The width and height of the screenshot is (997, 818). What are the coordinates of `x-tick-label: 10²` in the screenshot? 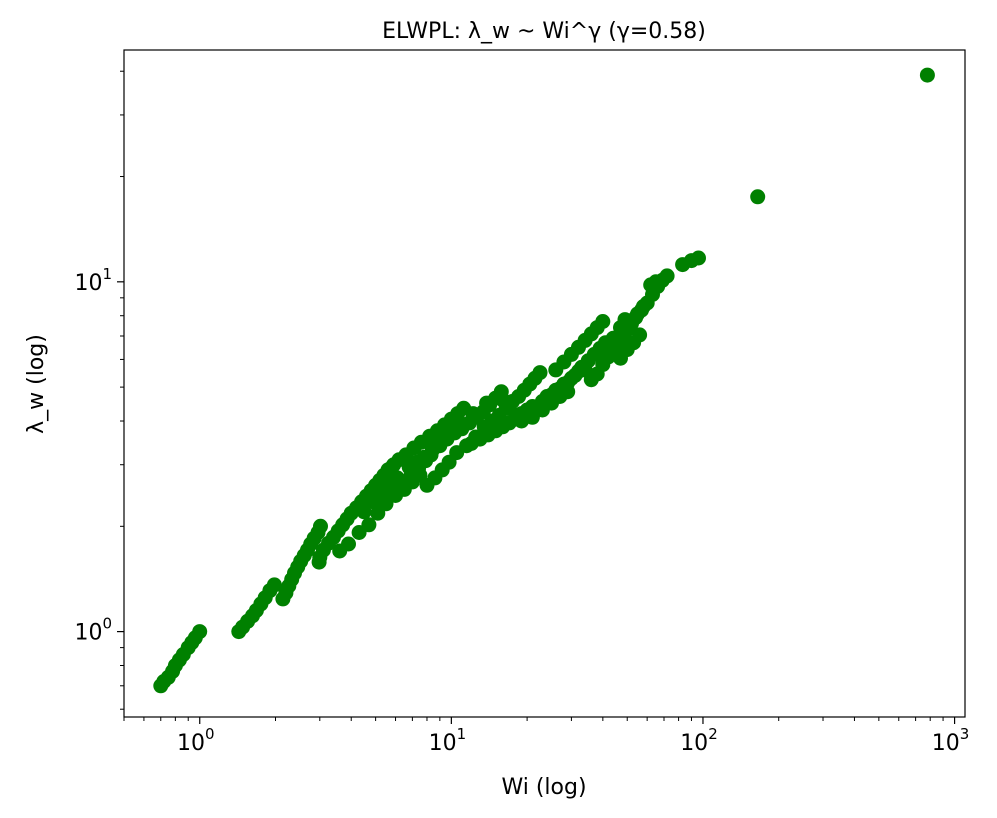 It's located at (699, 740).